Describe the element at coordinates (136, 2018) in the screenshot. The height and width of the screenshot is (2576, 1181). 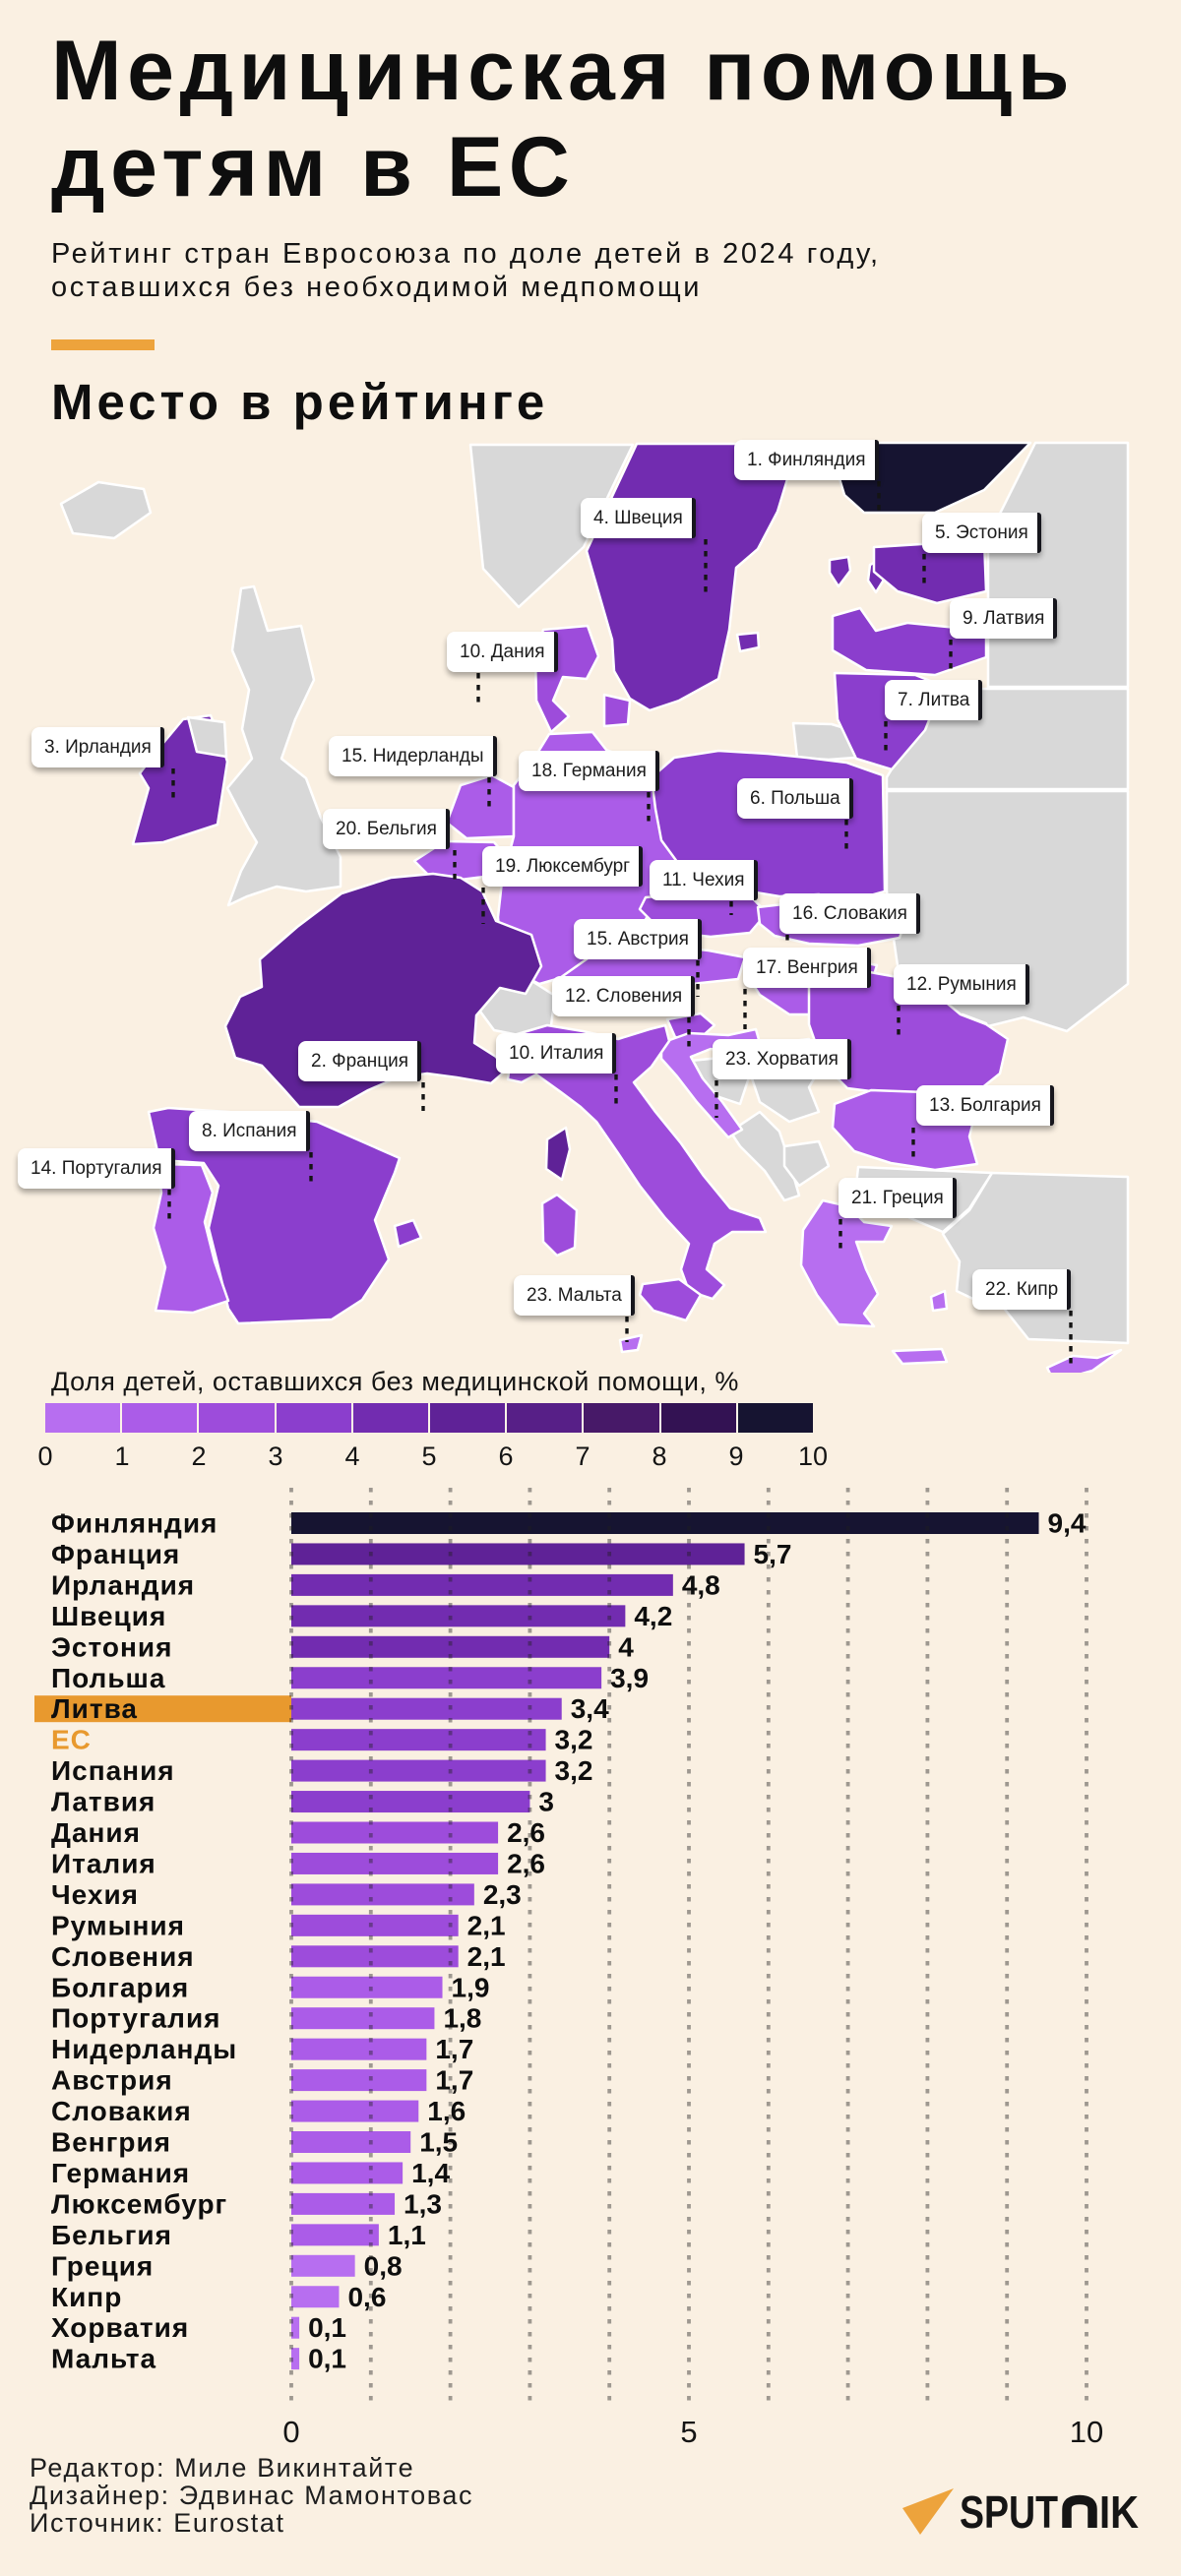
I see `svg-text: Португалия` at that location.